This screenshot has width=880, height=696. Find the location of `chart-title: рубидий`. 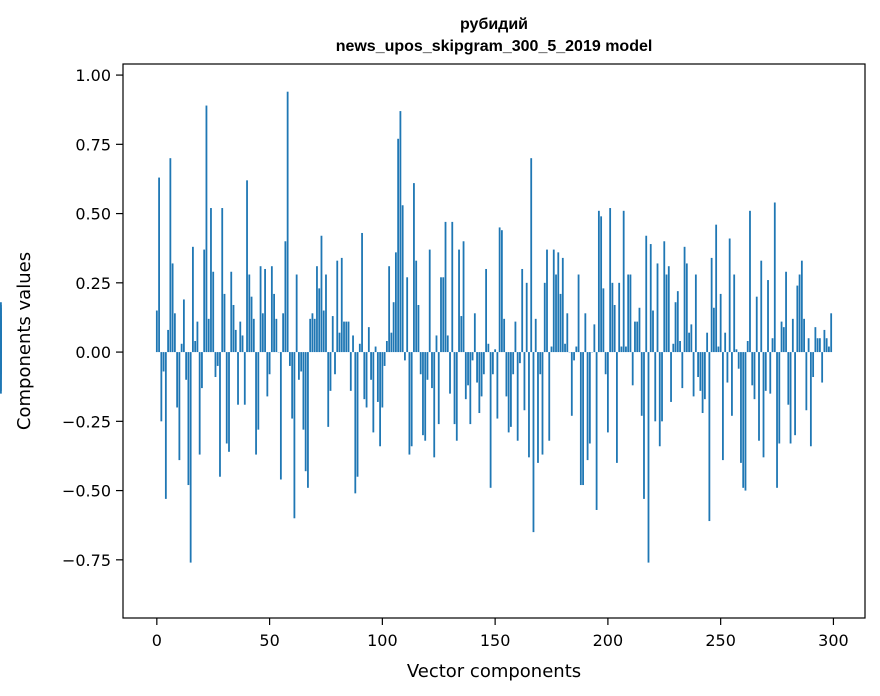

chart-title: рубидий is located at coordinates (494, 24).